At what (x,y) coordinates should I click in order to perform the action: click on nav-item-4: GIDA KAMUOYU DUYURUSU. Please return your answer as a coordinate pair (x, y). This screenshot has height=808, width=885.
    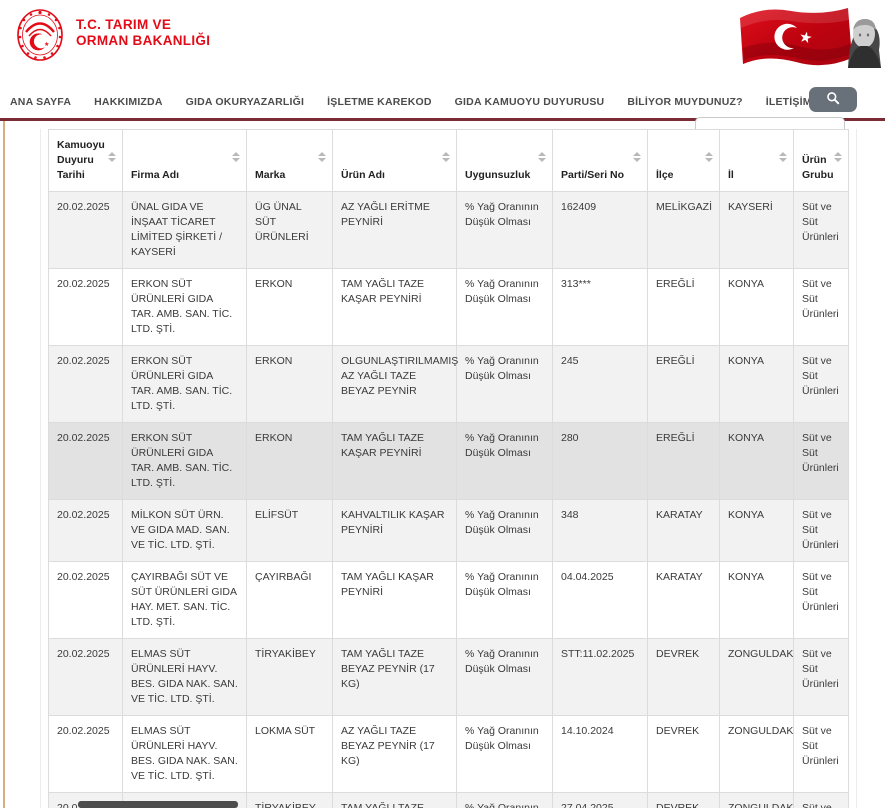
    Looking at the image, I should click on (529, 101).